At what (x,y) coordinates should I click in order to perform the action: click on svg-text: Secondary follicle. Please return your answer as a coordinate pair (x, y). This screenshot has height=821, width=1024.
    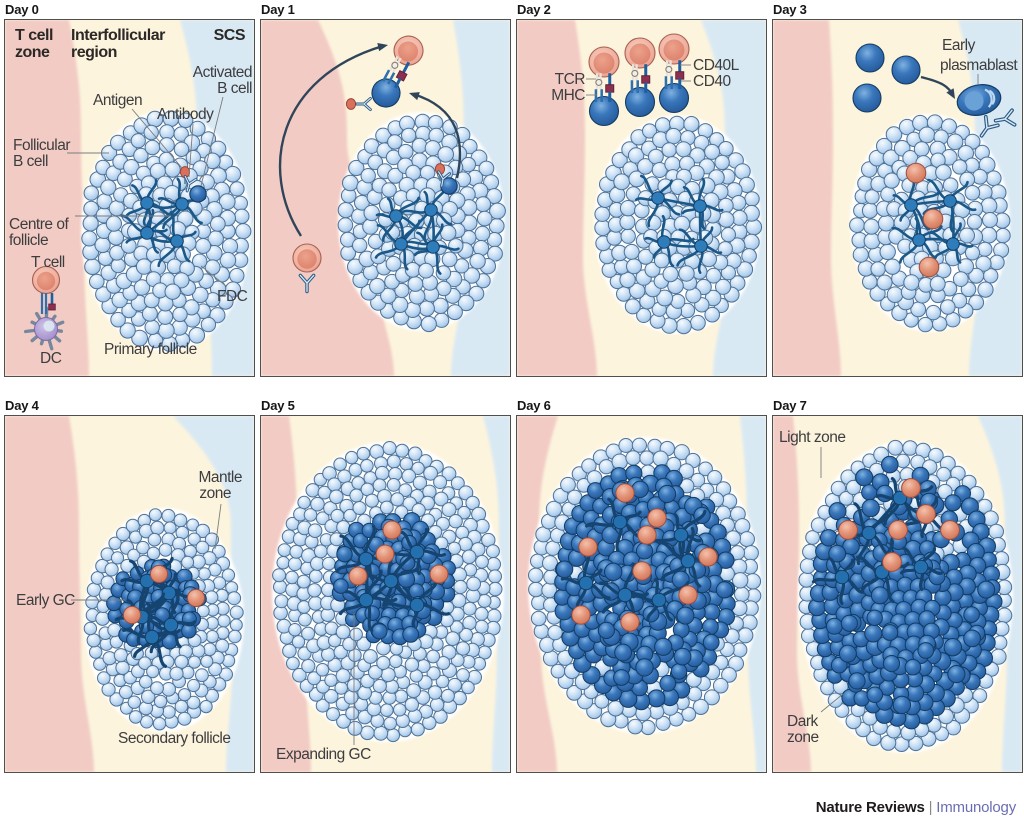
    Looking at the image, I should click on (174, 738).